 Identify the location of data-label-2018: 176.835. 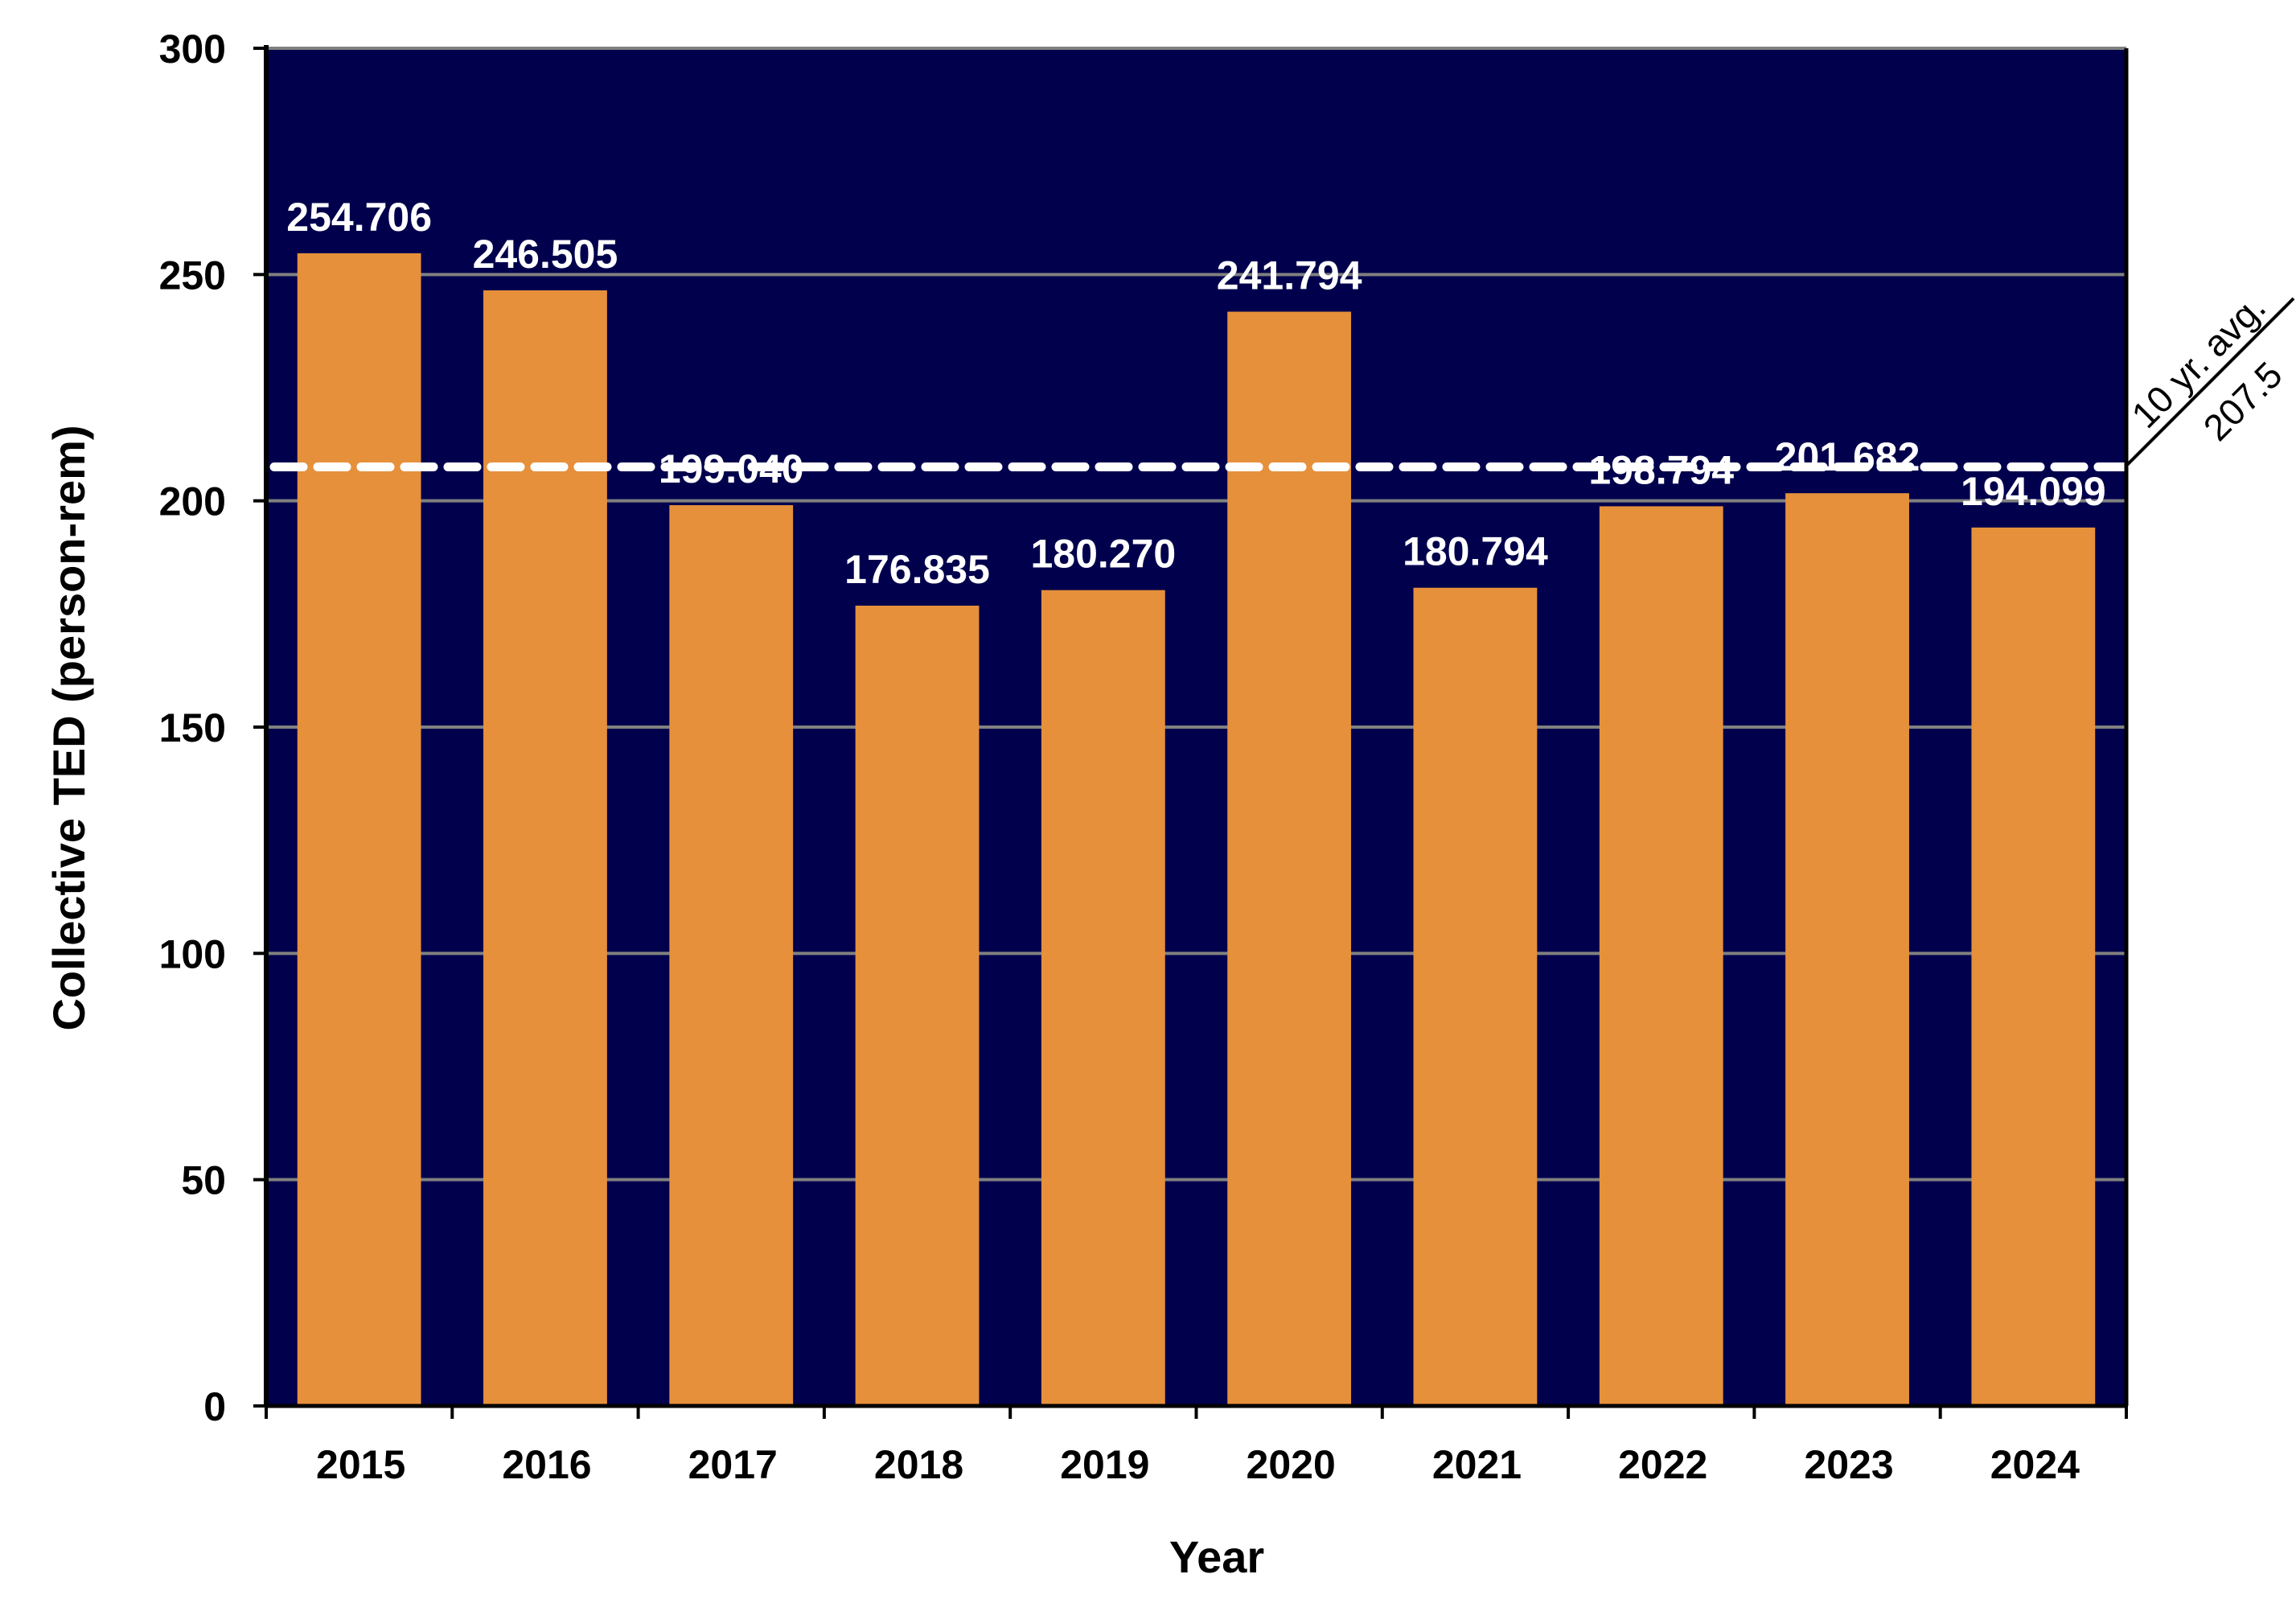
(917, 570).